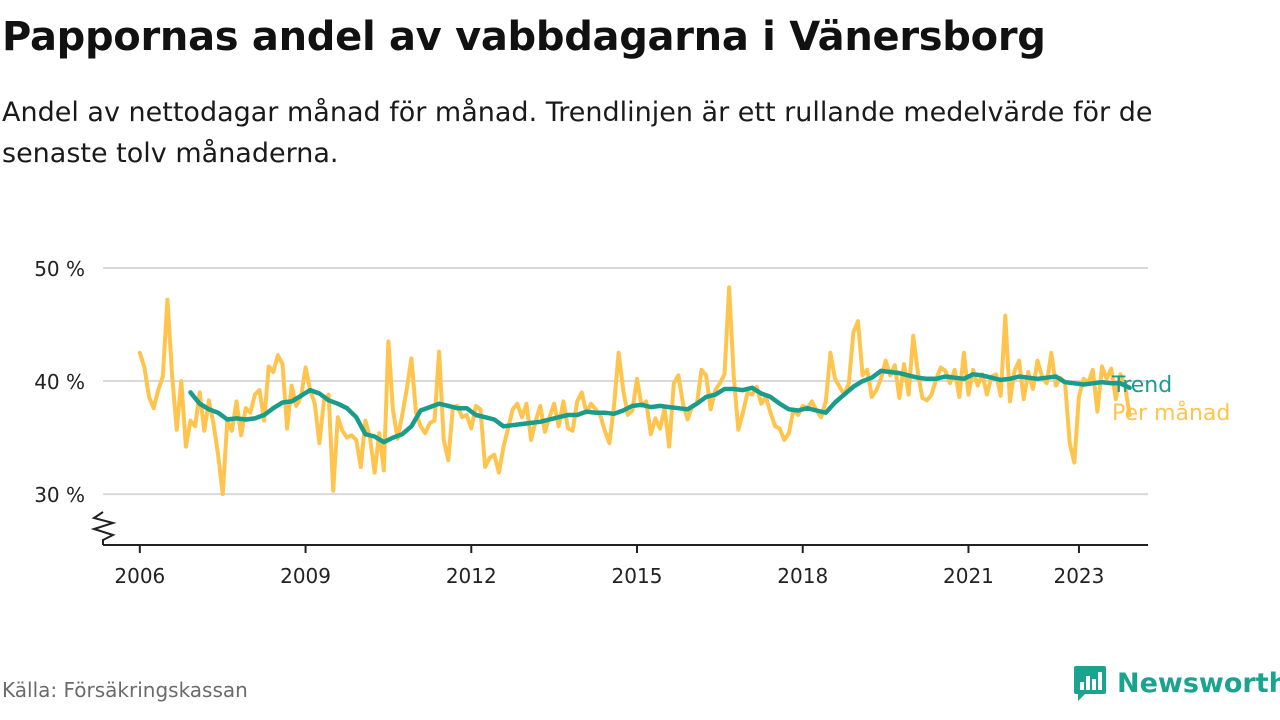 The width and height of the screenshot is (1280, 720). Describe the element at coordinates (59, 269) in the screenshot. I see `y-tick-label: 50 %` at that location.